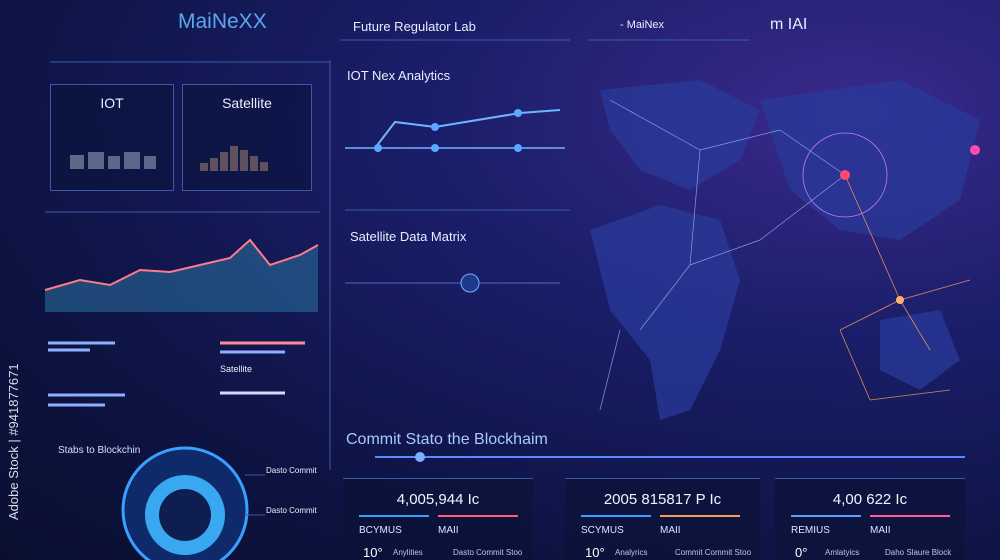 The height and width of the screenshot is (560, 1000). I want to click on stat-caption: Amlatyics, so click(842, 552).